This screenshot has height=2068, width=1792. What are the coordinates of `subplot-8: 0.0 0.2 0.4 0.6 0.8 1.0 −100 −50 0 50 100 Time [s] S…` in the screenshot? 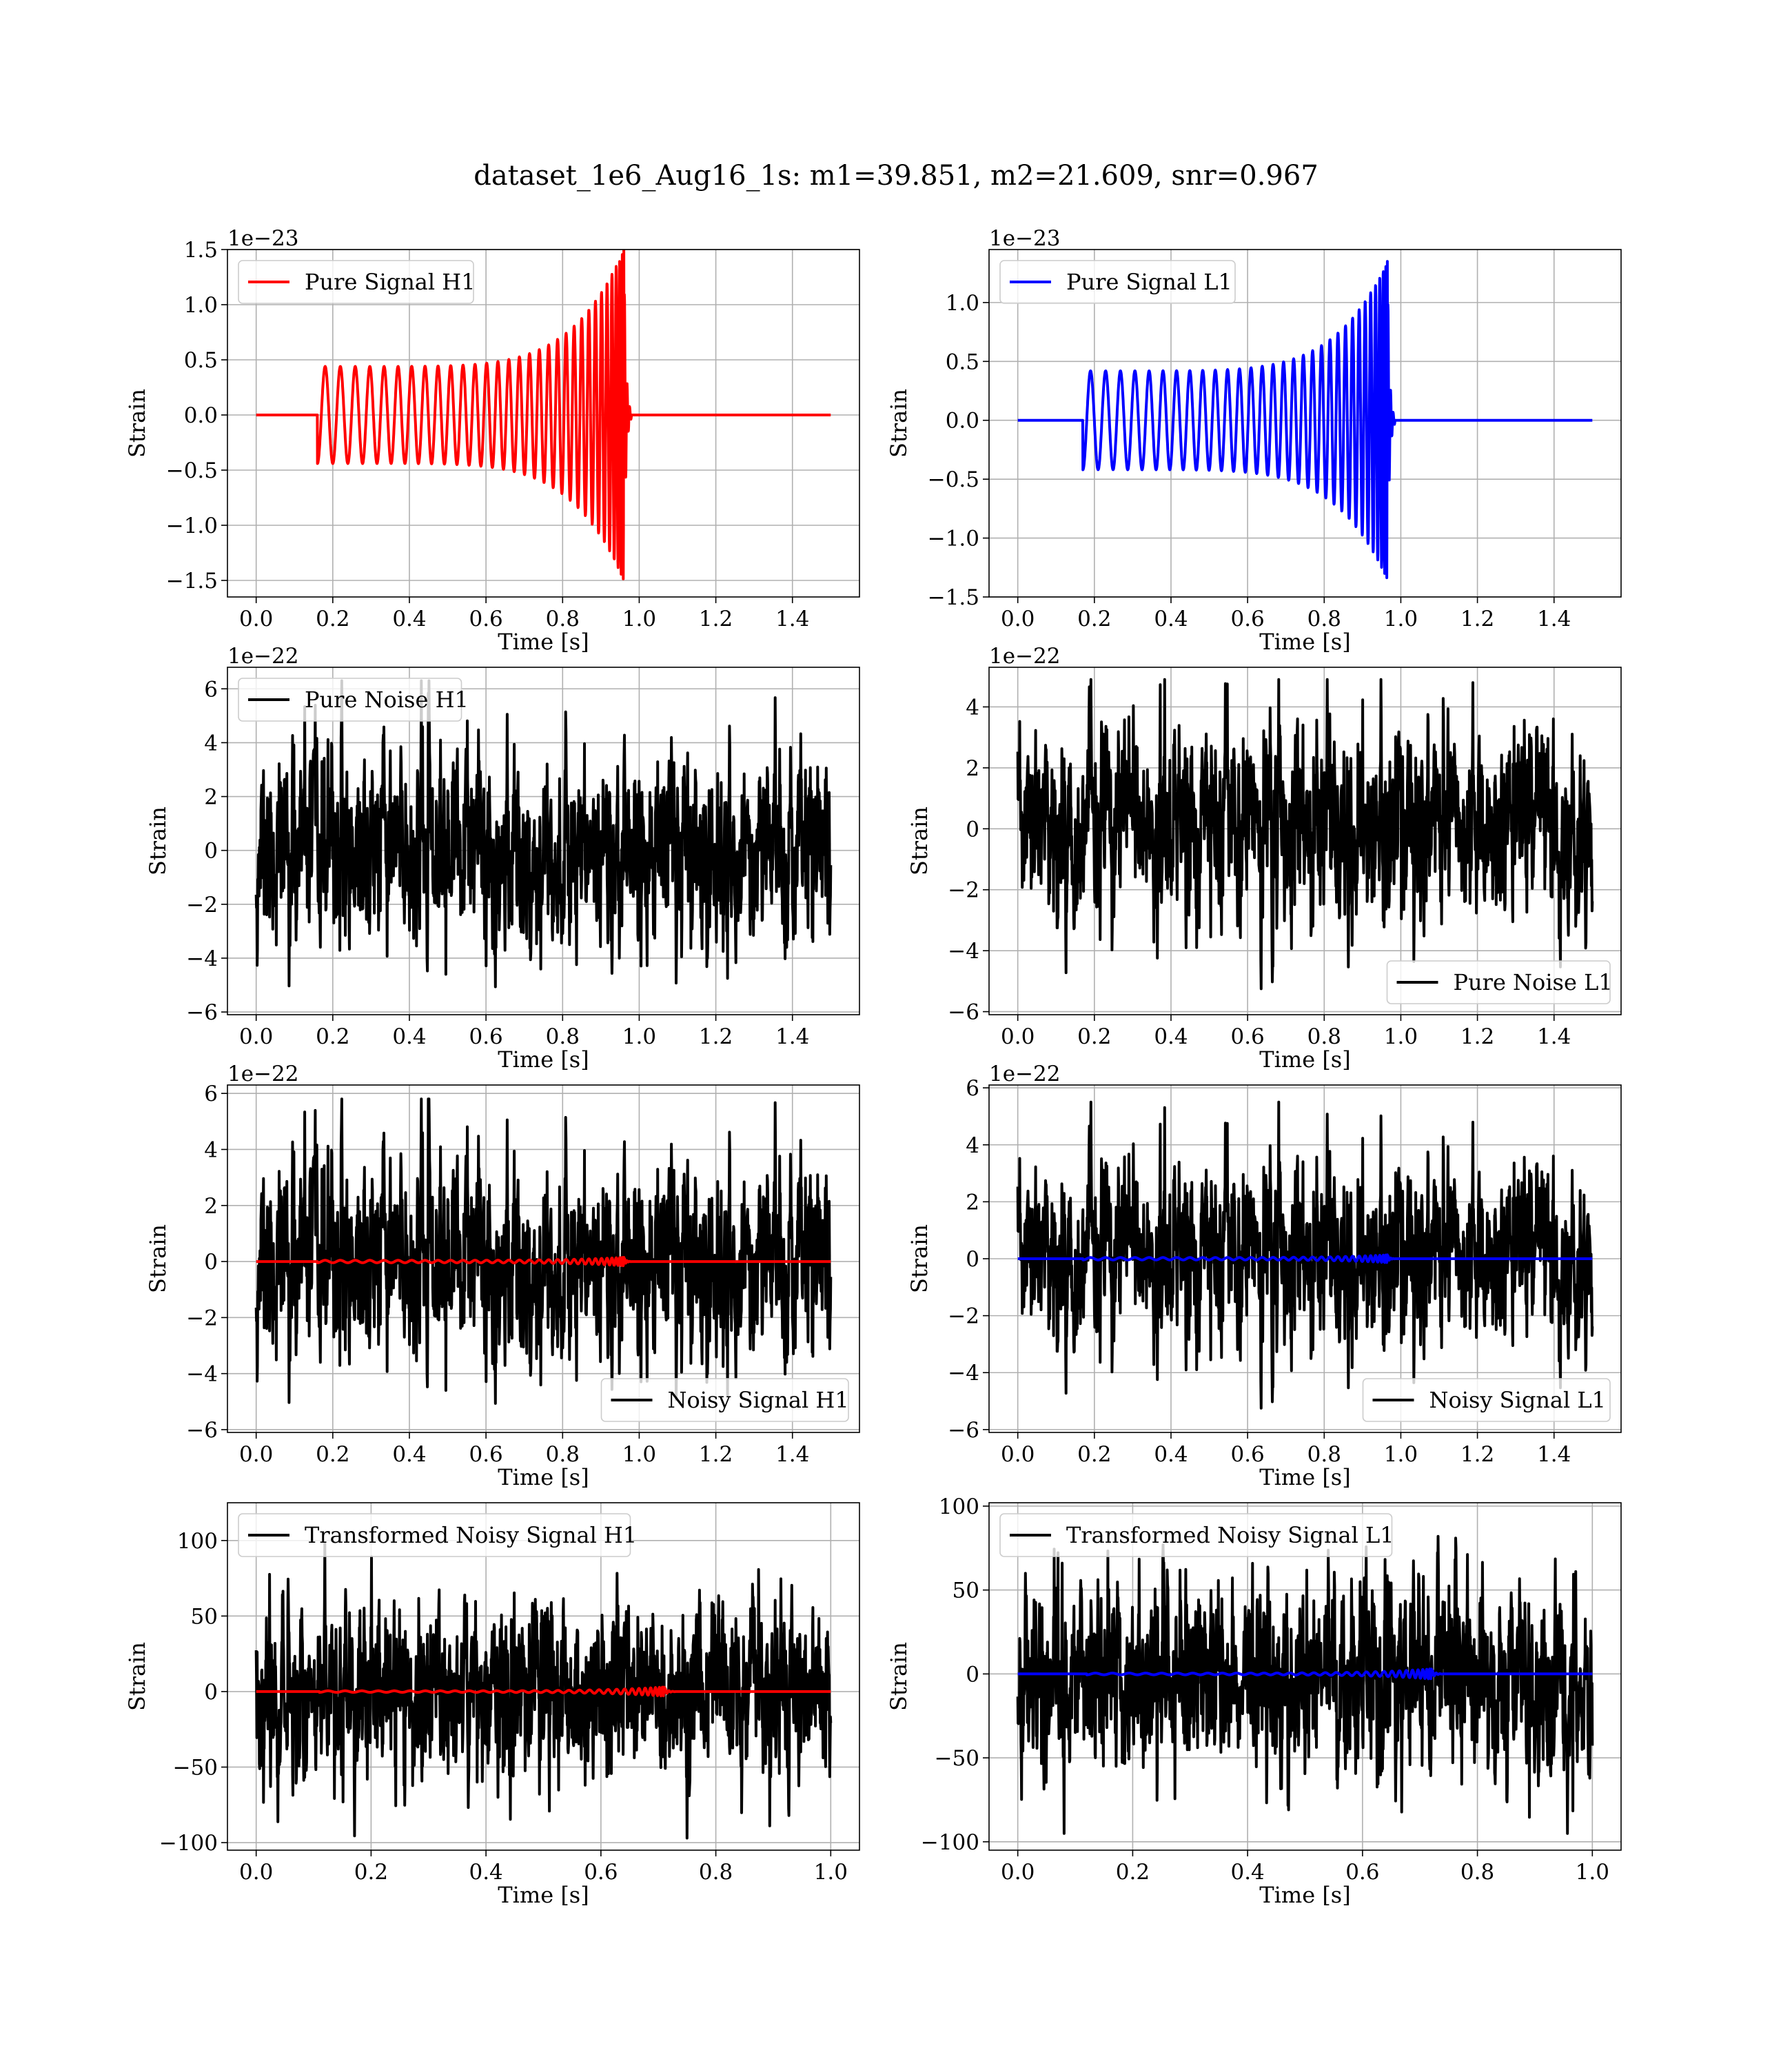 It's located at (1254, 1701).